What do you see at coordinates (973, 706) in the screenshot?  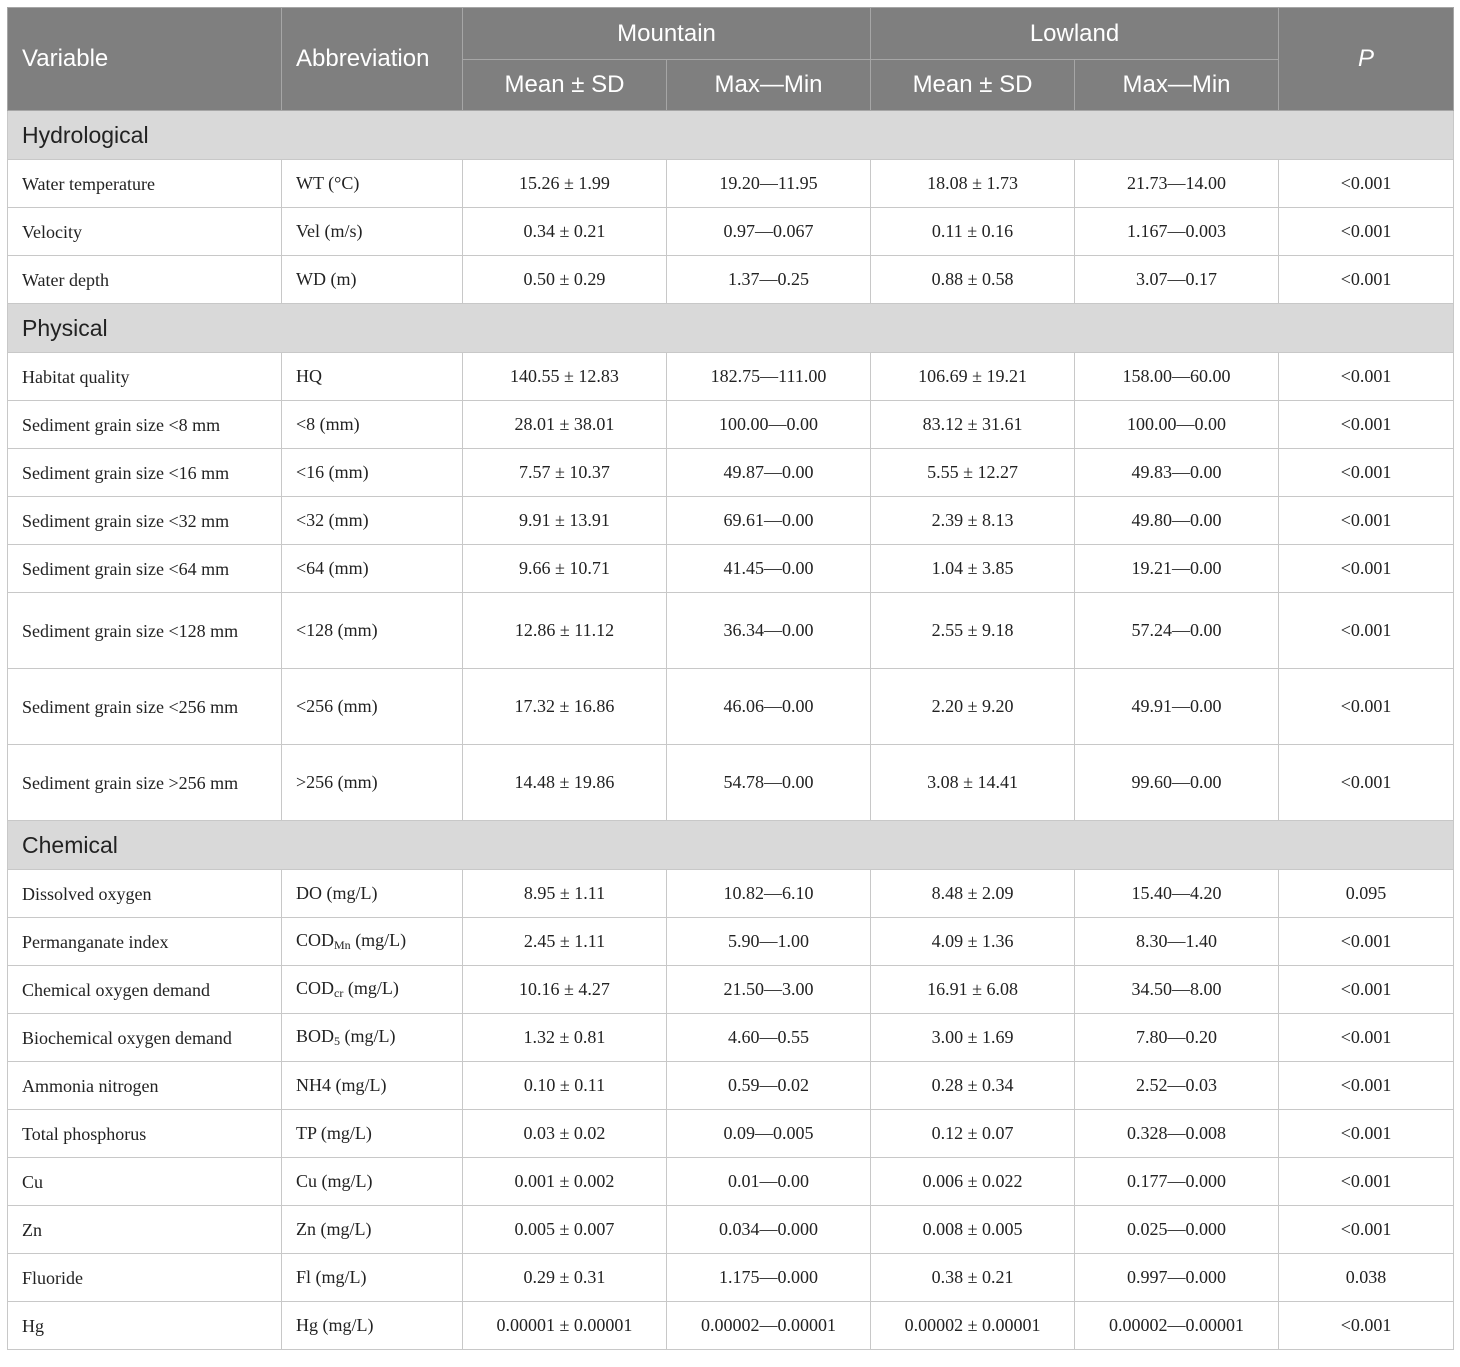 I see `lowland-mean-sd-cell: 2.20 ± 9.20` at bounding box center [973, 706].